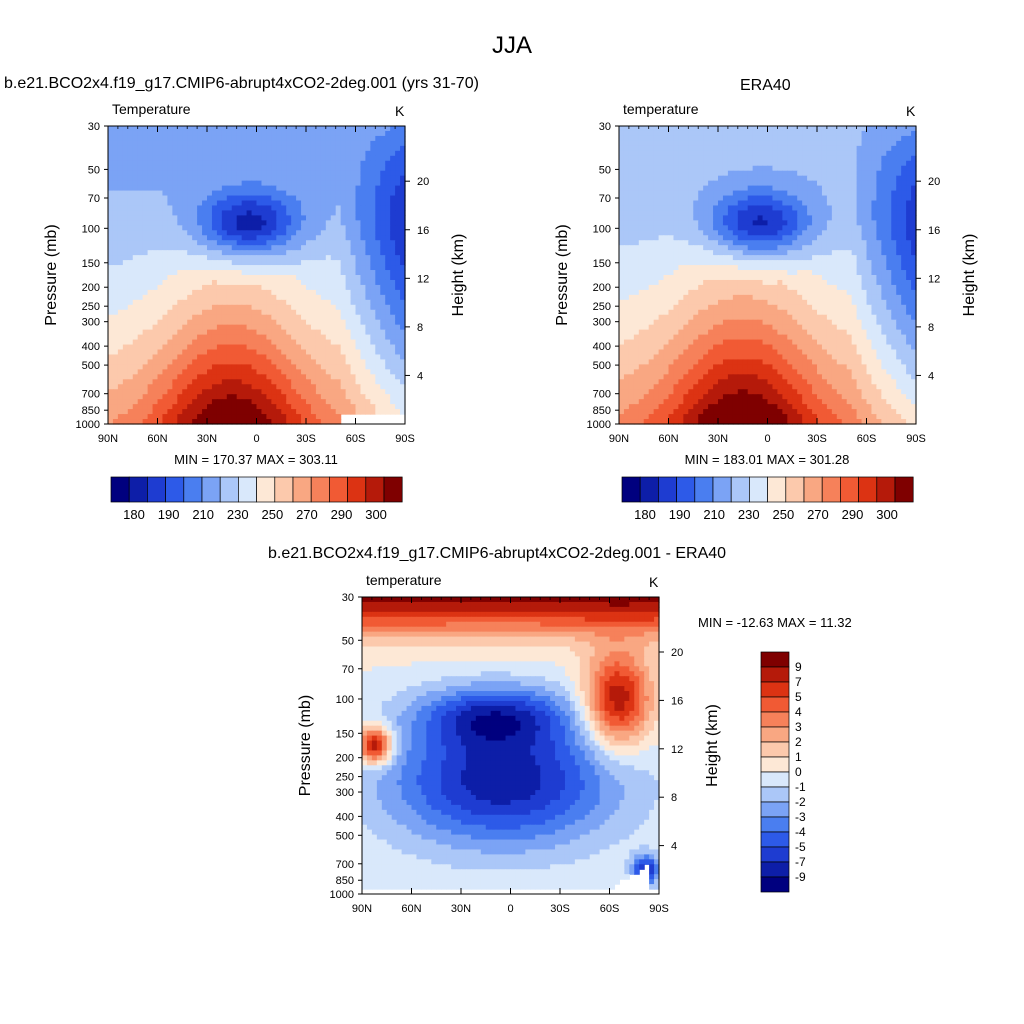 The image size is (1024, 1024). Describe the element at coordinates (94, 170) in the screenshot. I see `pressure-tick-label: 50` at that location.